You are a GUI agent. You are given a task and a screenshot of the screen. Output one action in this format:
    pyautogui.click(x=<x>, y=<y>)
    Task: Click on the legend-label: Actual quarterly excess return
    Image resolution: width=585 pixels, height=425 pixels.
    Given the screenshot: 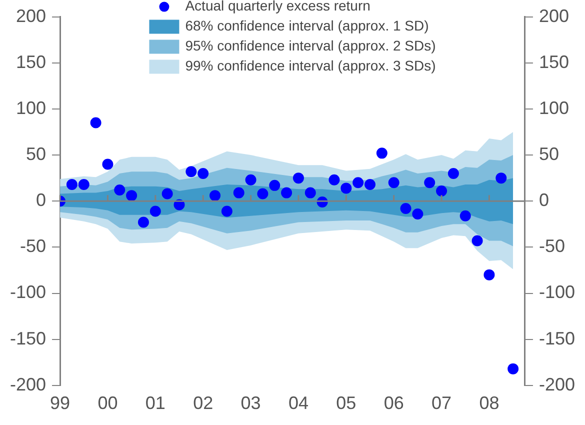 What is the action you would take?
    pyautogui.click(x=277, y=7)
    